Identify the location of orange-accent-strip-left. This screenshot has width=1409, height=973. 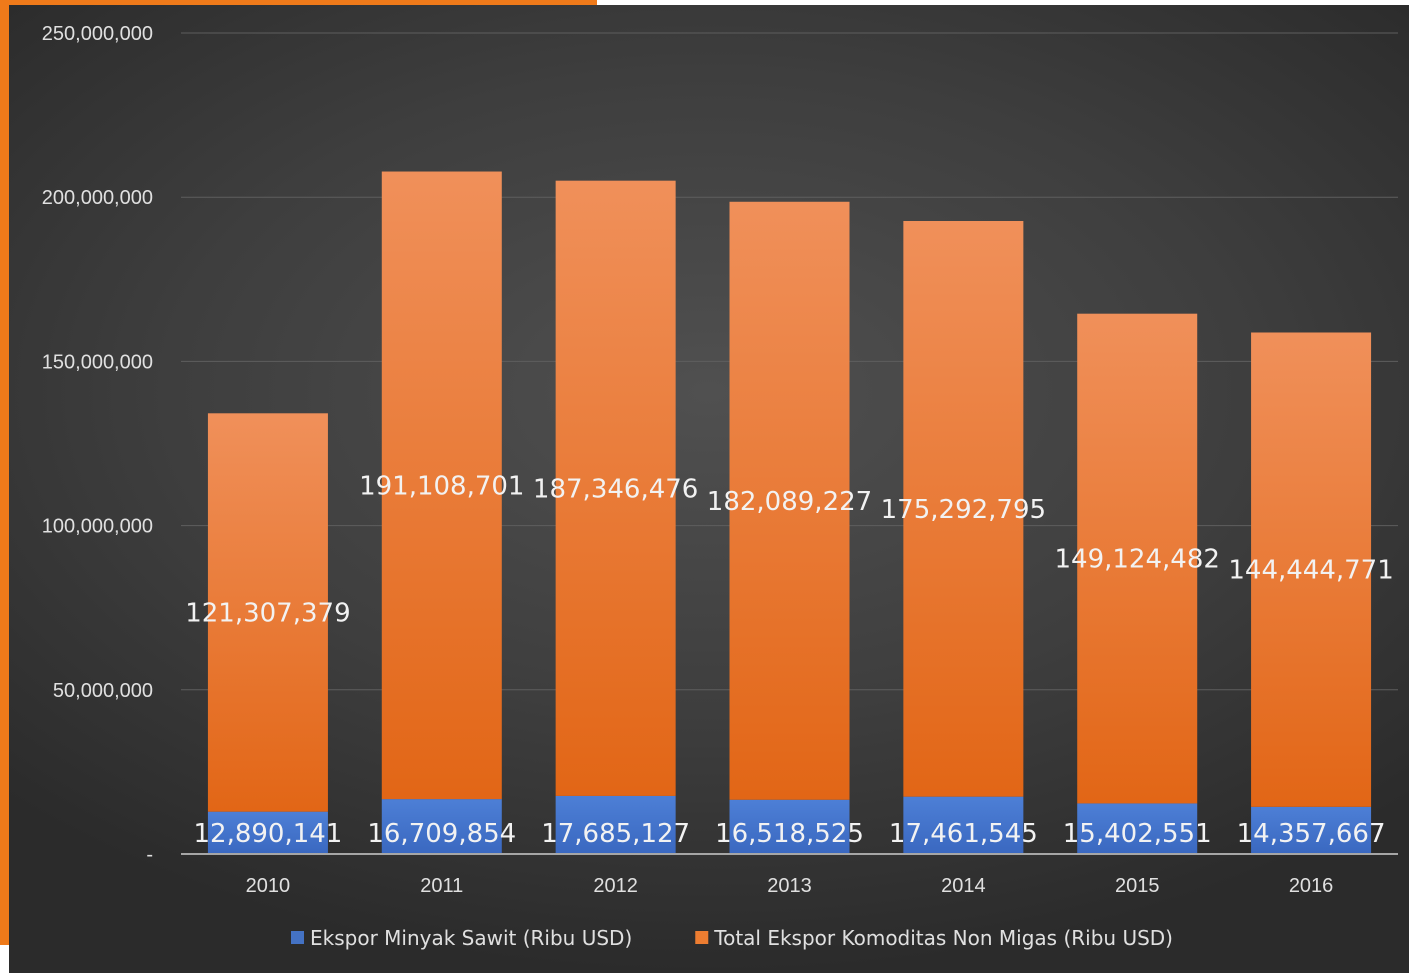
(4, 472).